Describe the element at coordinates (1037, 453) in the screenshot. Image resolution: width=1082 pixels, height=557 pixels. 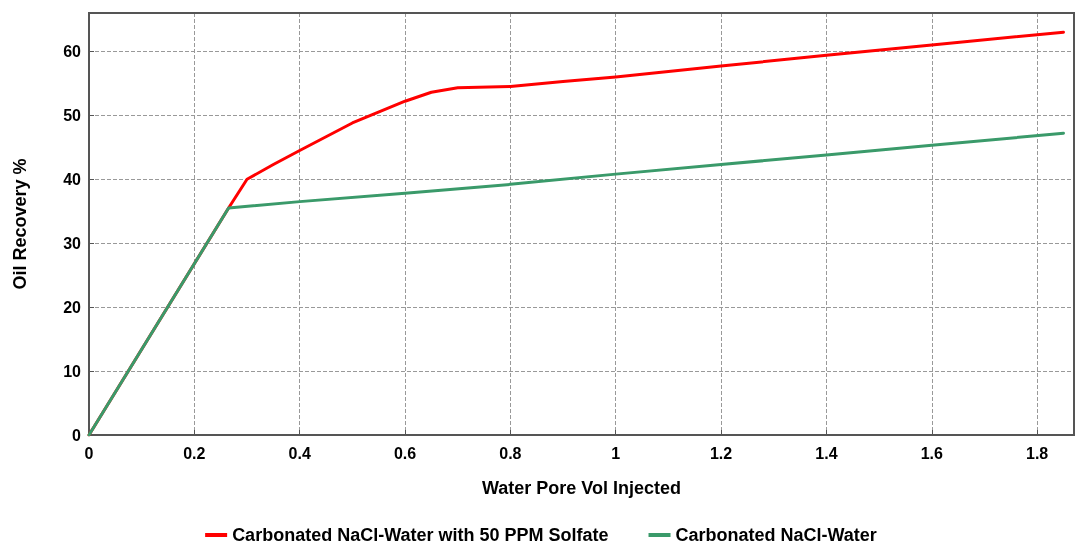
I see `x-tick-label: 1.8` at that location.